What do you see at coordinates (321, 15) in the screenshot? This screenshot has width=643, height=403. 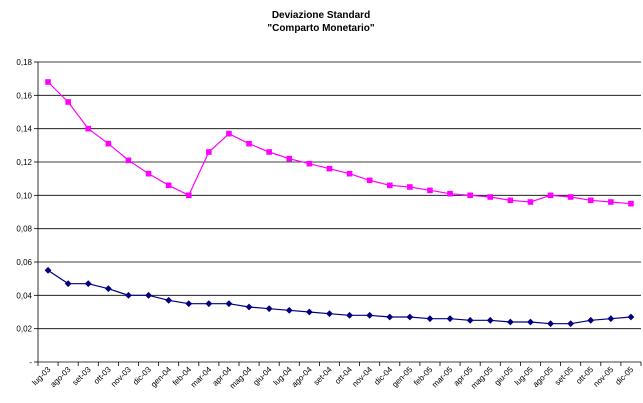 I see `chart-title: Deviazione Standard` at bounding box center [321, 15].